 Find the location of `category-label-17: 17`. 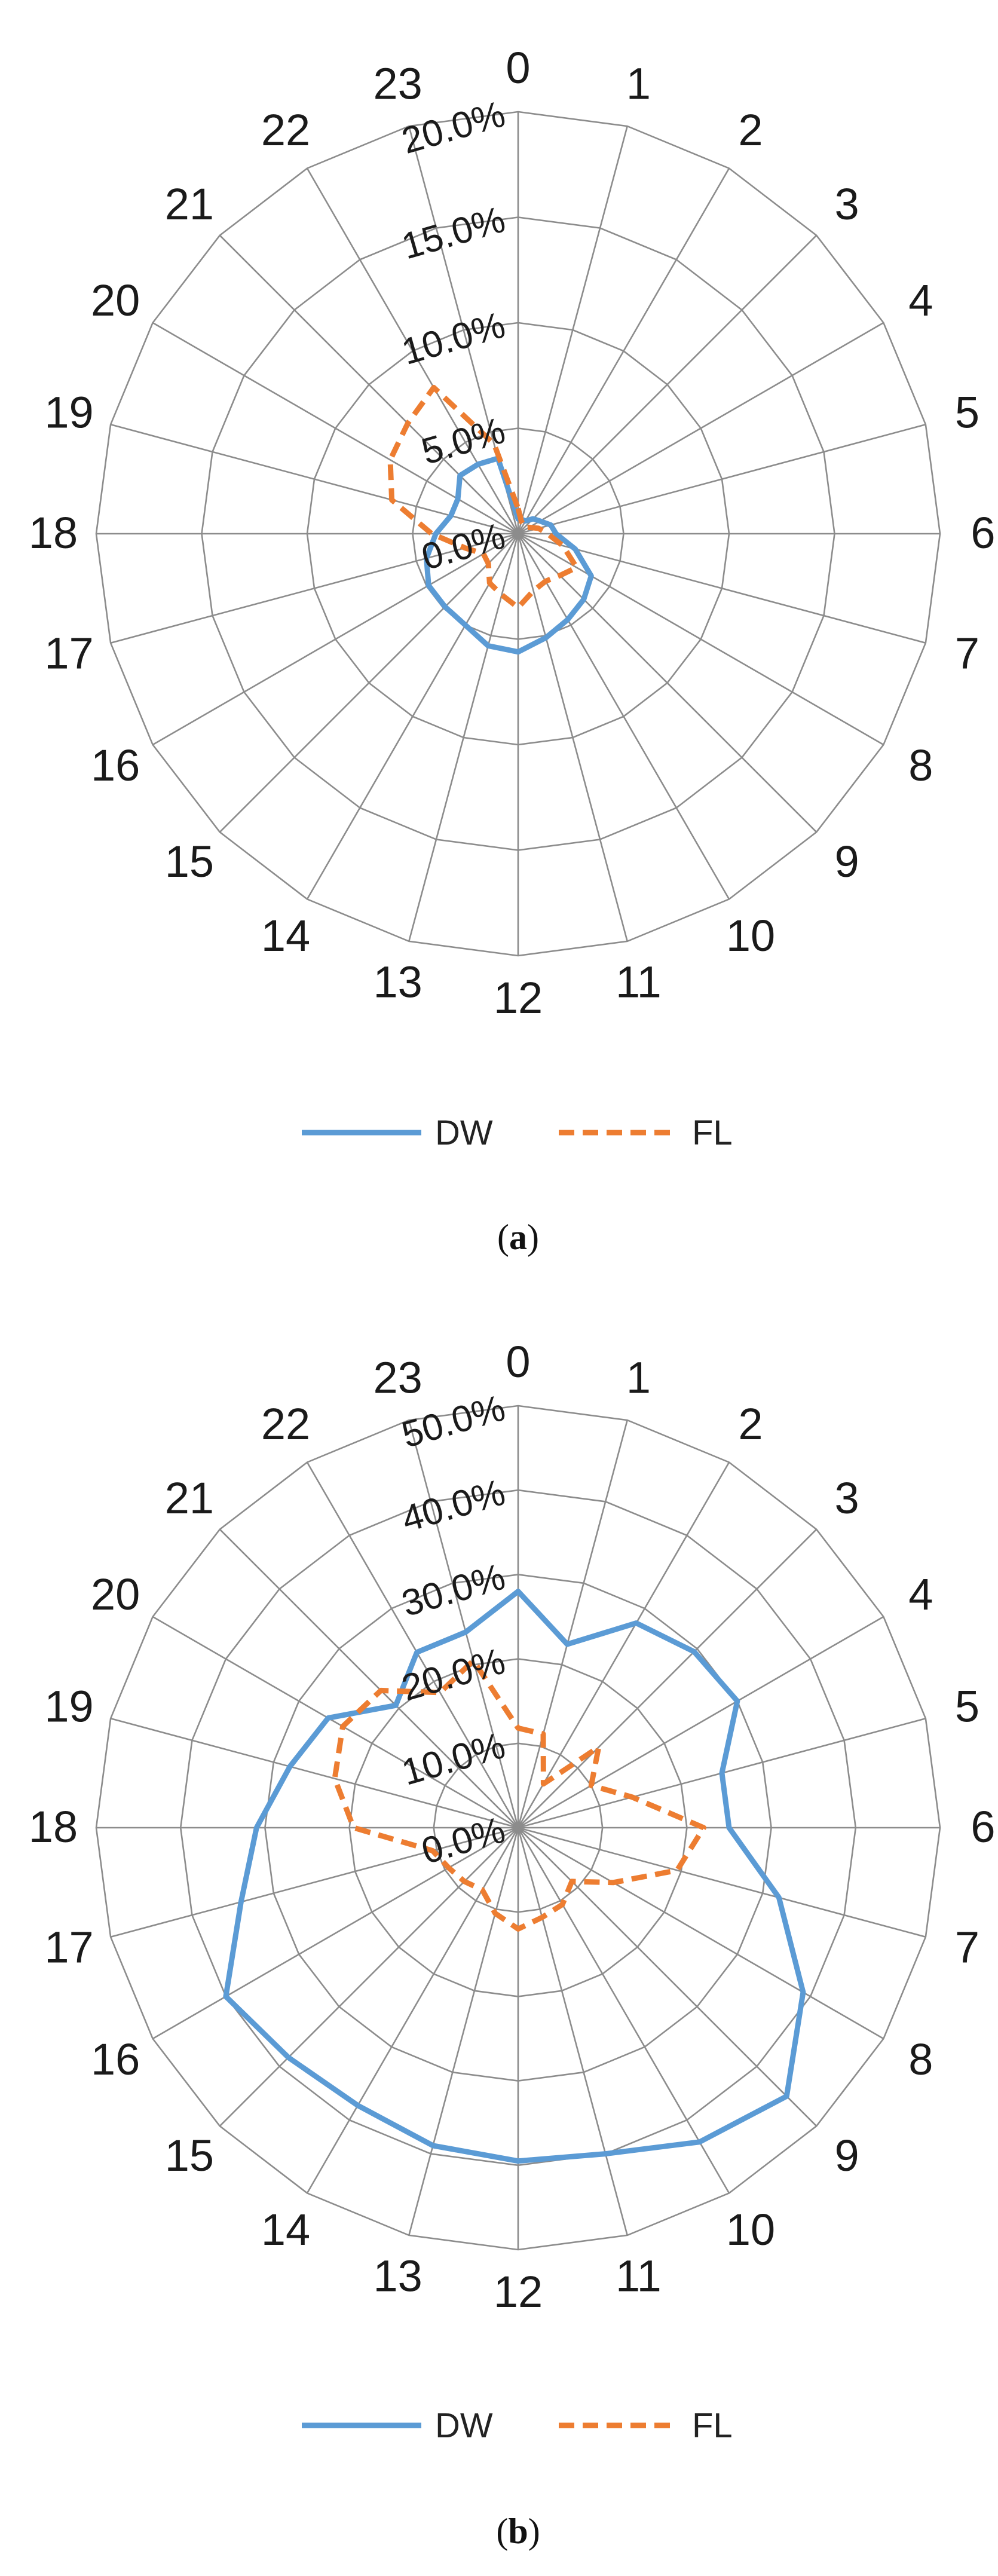

category-label-17: 17 is located at coordinates (68, 653).